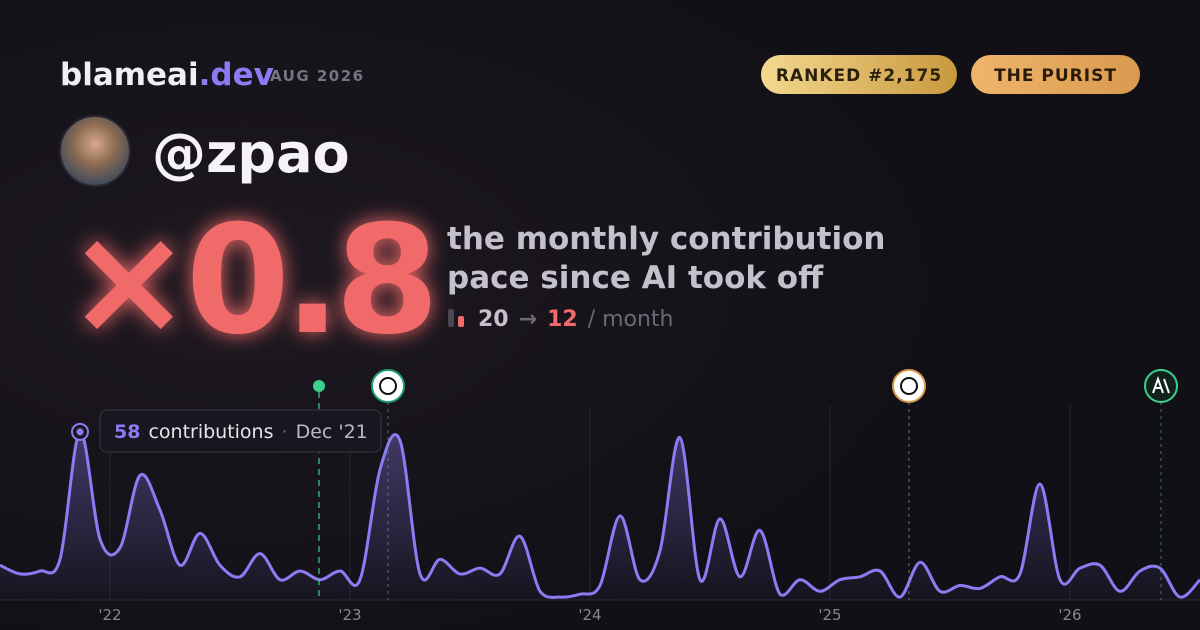 The width and height of the screenshot is (1200, 630). I want to click on x-tick-label: '22, so click(109, 615).